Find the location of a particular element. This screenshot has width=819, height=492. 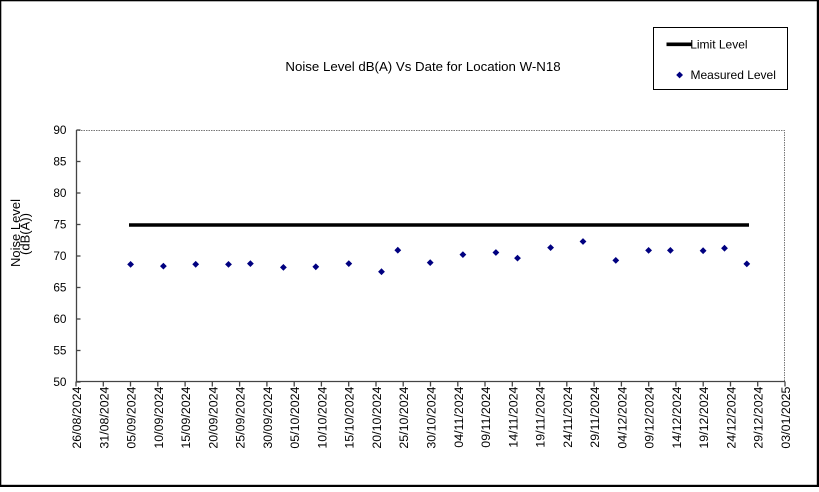

svg-text: 50 is located at coordinates (60, 382).